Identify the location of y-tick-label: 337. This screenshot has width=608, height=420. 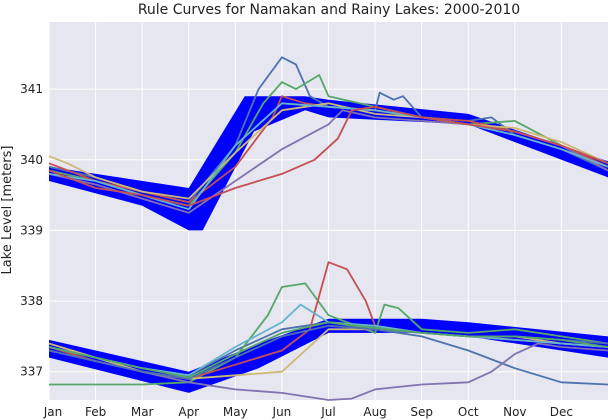
(31, 372).